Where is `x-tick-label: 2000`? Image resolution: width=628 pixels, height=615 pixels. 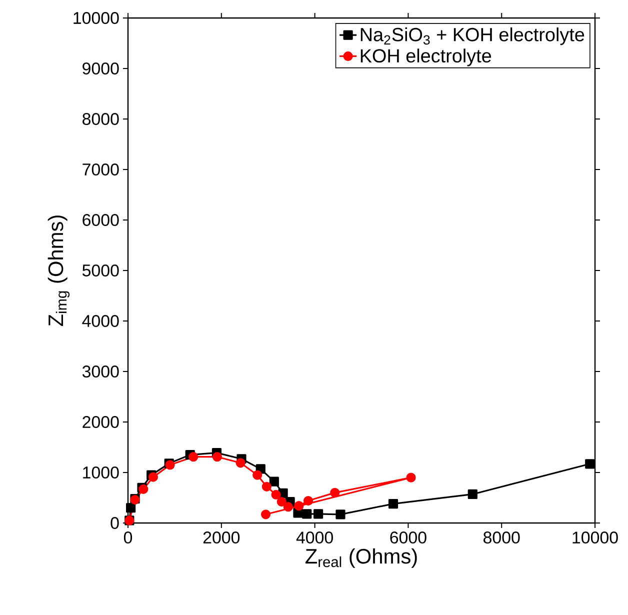
x-tick-label: 2000 is located at coordinates (221, 538).